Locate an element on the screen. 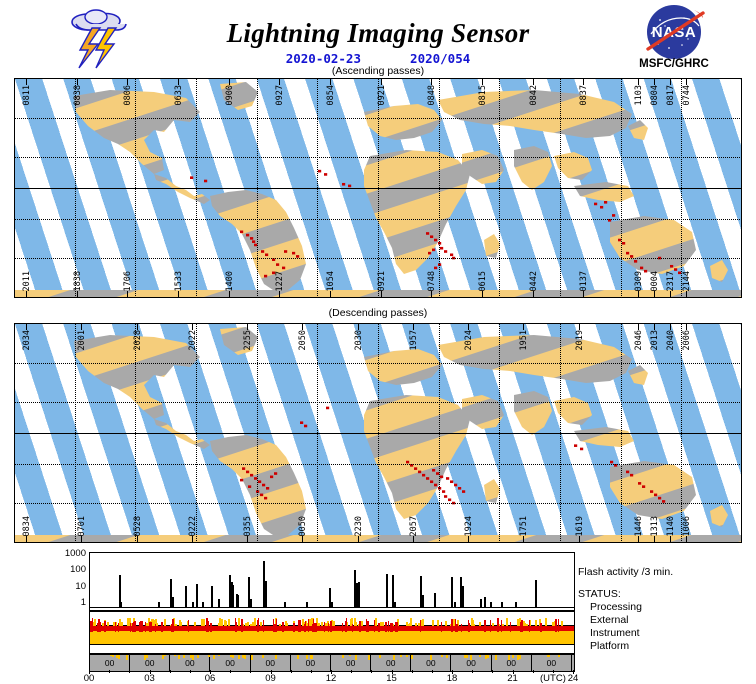 This screenshot has width=756, height=684. x-axis-minor-tick is located at coordinates (130, 671).